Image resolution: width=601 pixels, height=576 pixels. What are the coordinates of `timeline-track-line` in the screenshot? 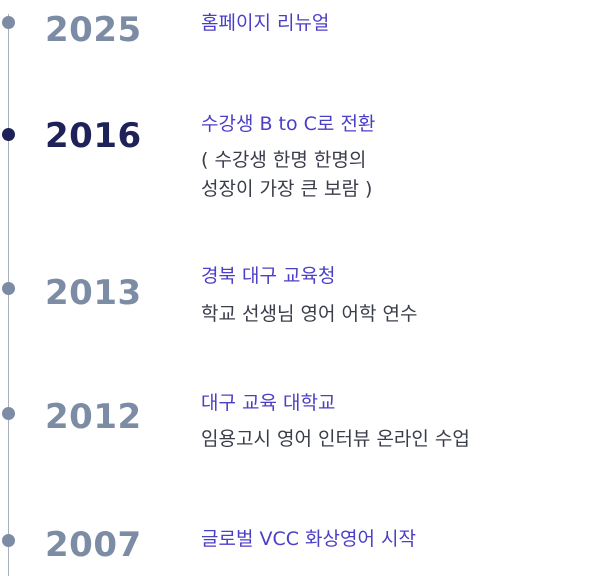 It's located at (8, 295).